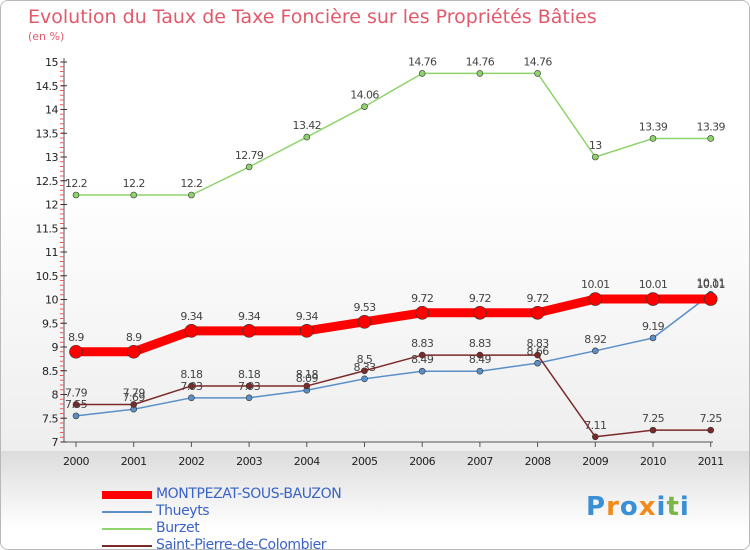 The width and height of the screenshot is (750, 550). What do you see at coordinates (365, 359) in the screenshot?
I see `data-label: 8.5` at bounding box center [365, 359].